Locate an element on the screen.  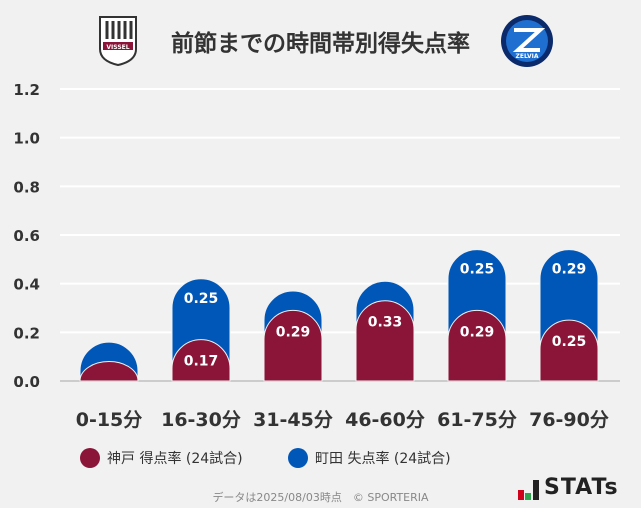
y-tick-label: 1.0 is located at coordinates (26, 139).